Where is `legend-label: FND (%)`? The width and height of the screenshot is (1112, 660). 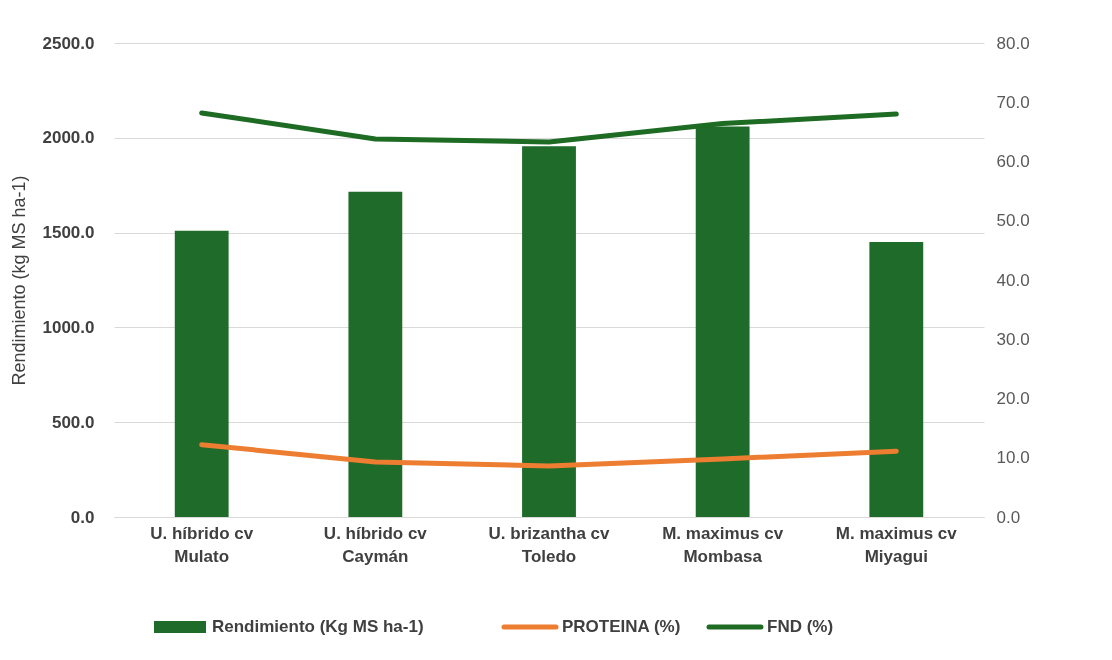 legend-label: FND (%) is located at coordinates (800, 626).